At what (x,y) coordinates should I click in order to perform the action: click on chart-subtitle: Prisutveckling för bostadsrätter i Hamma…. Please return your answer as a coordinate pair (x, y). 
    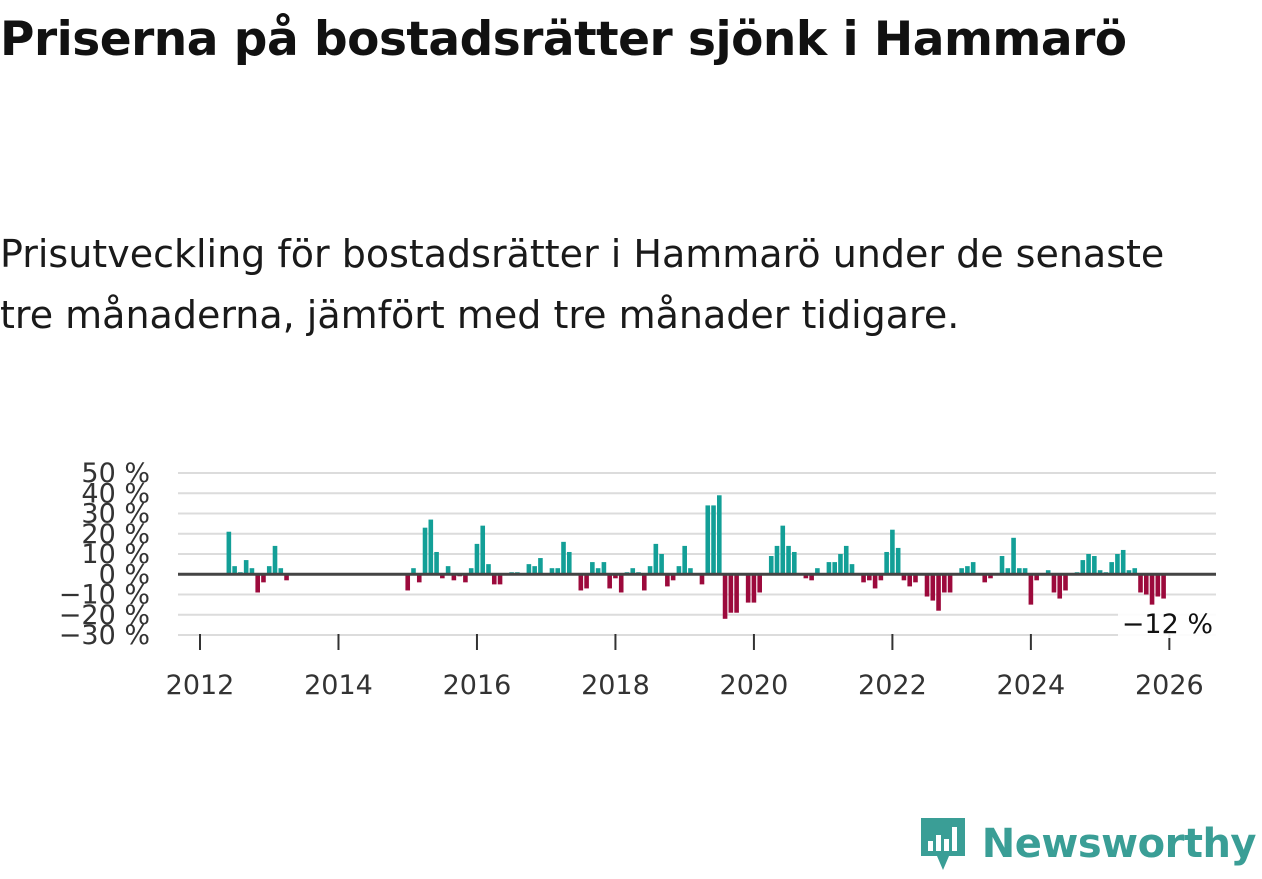
    Looking at the image, I should click on (582, 284).